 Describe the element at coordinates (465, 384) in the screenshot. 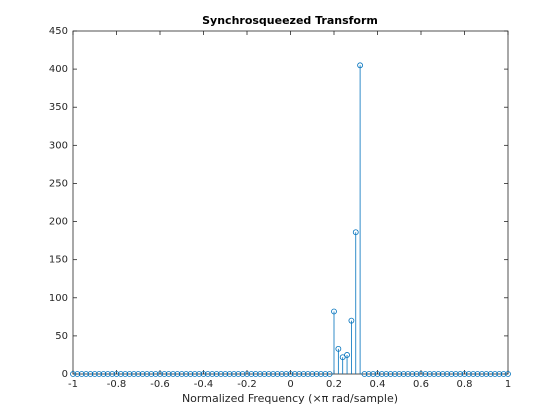

I see `x-tick-label: 0.8` at that location.